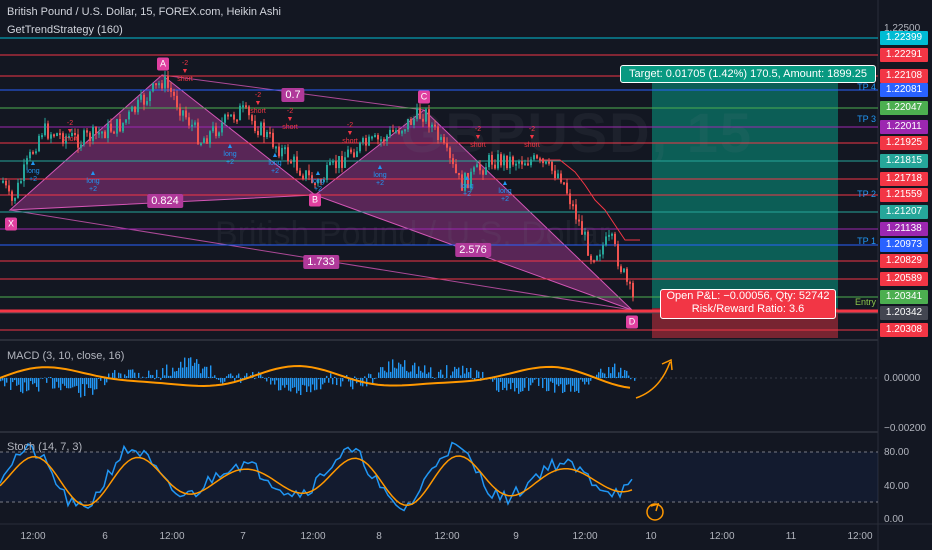 This screenshot has height=550, width=932. Describe the element at coordinates (904, 76) in the screenshot. I see `price-level-label: 1.22108` at that location.